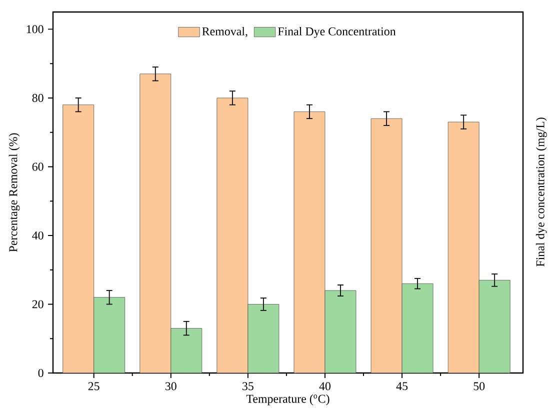 This screenshot has width=552, height=420. Describe the element at coordinates (38, 98) in the screenshot. I see `y-tick-label: 80` at that location.